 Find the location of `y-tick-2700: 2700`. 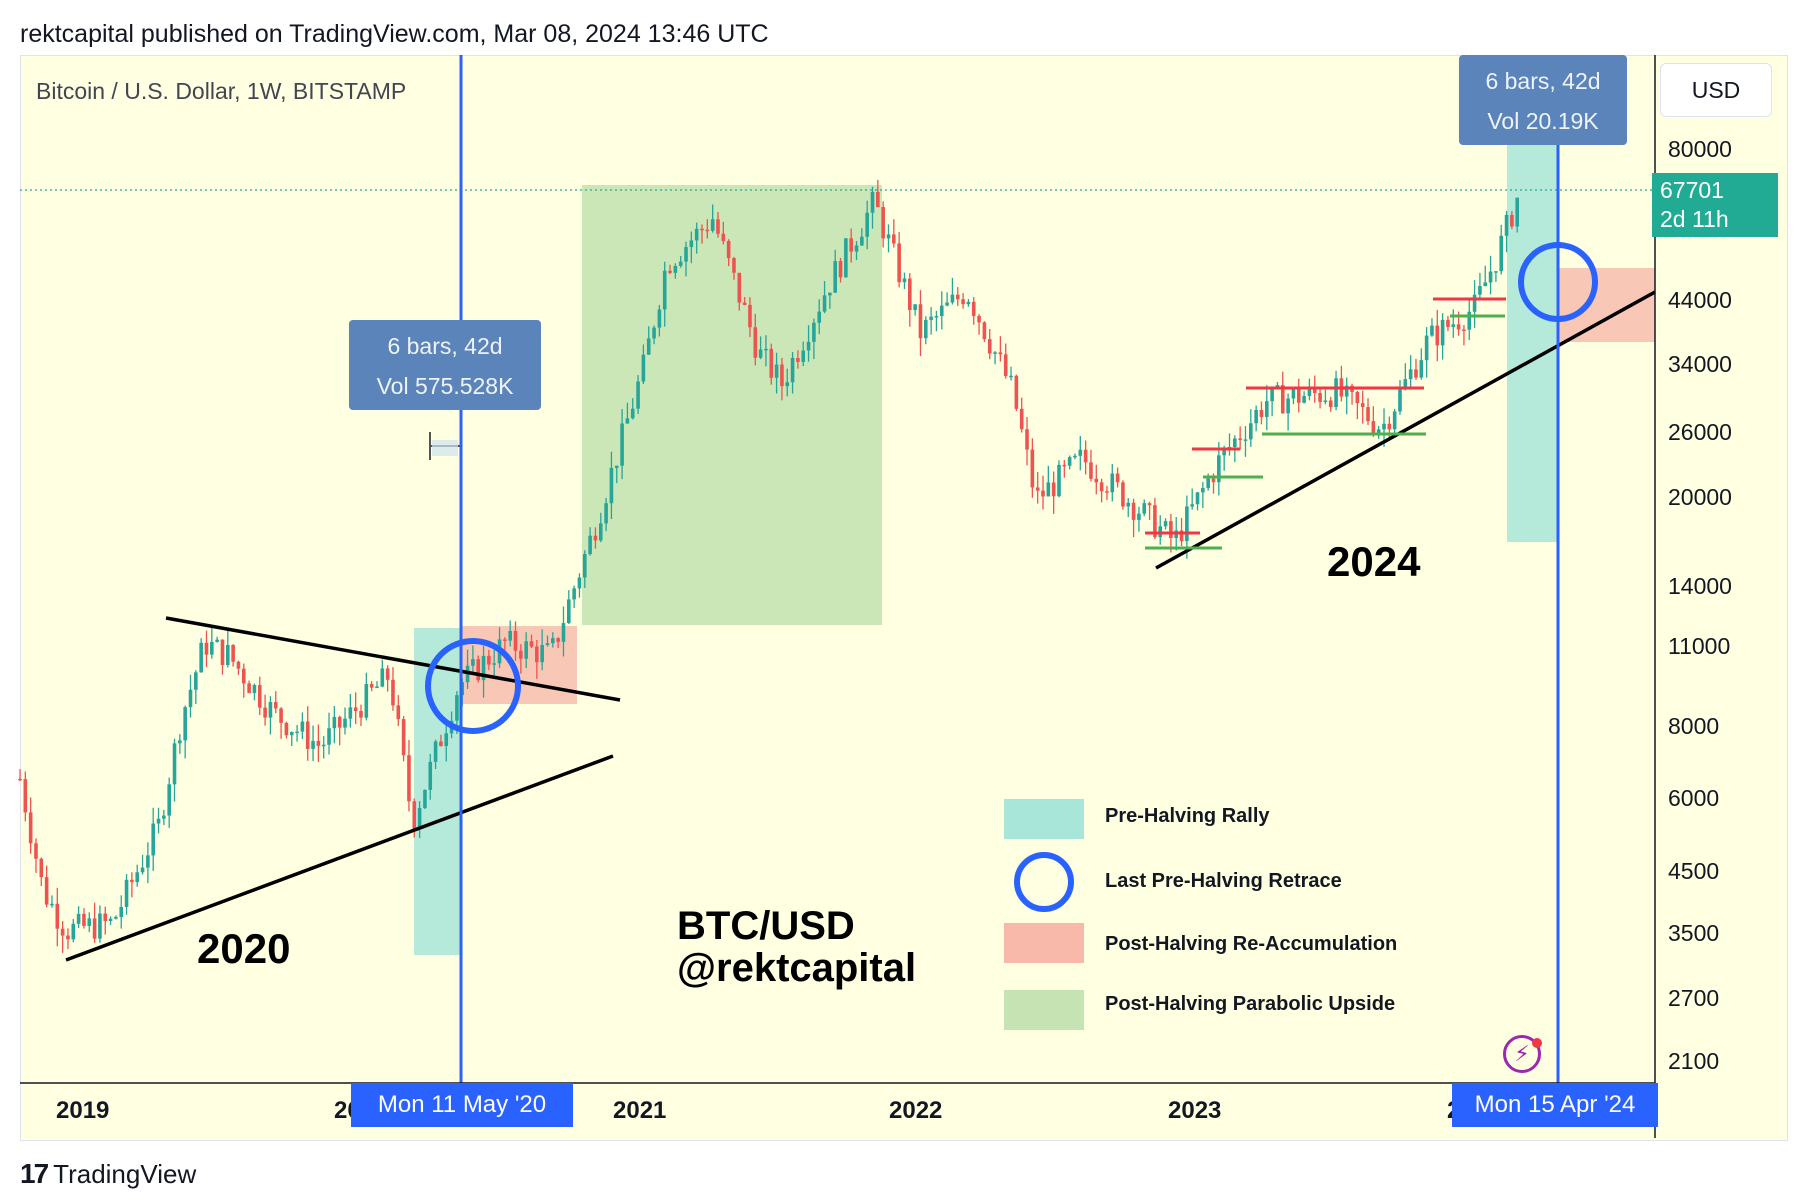

y-tick-2700: 2700 is located at coordinates (1694, 998).